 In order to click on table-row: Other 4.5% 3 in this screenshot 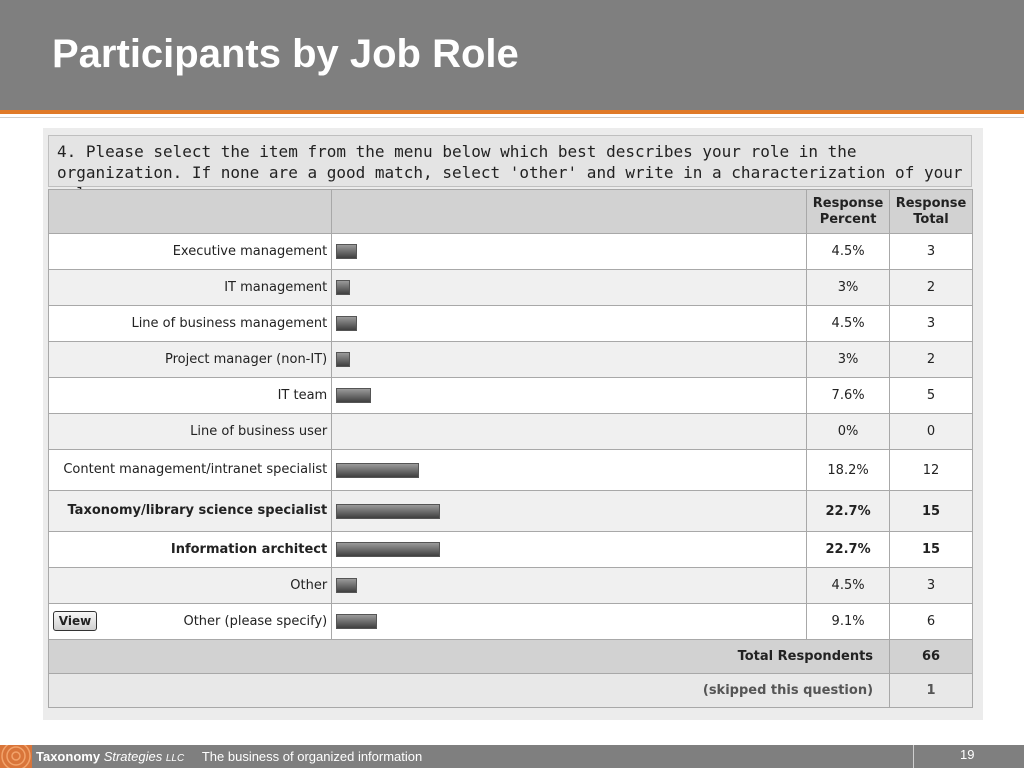, I will do `click(510, 585)`.